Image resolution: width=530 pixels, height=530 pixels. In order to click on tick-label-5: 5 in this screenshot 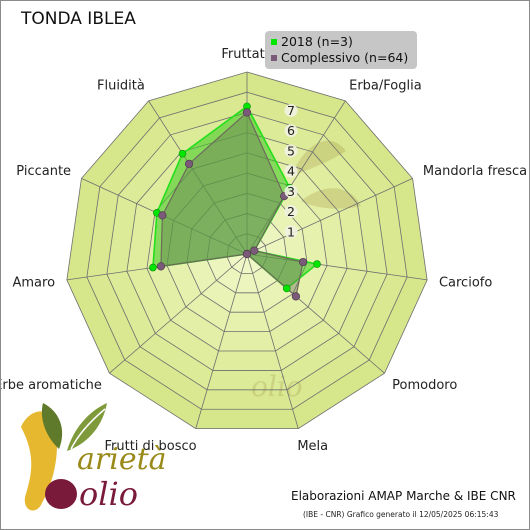, I will do `click(291, 150)`.